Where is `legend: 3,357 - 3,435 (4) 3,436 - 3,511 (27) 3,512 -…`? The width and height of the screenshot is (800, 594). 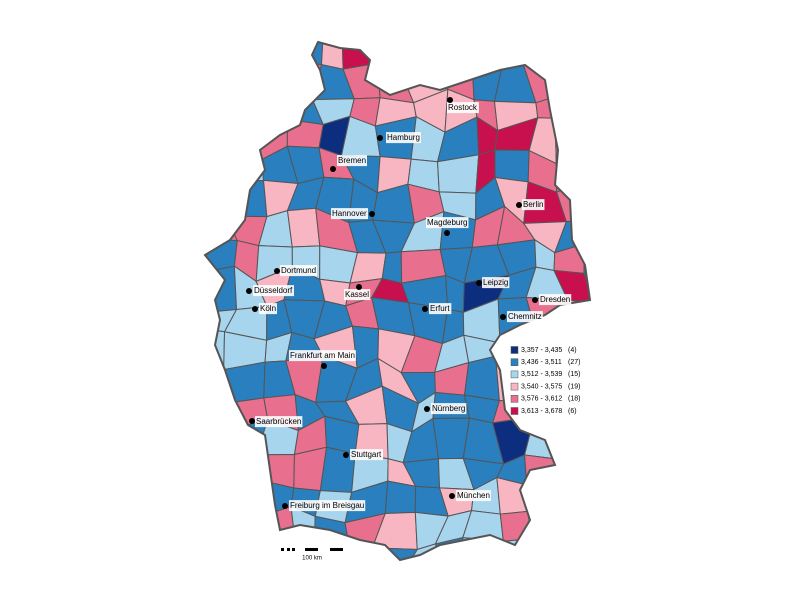
legend: 3,357 - 3,435 (4) 3,436 - 3,511 (27) 3,512 -… is located at coordinates (547, 379).